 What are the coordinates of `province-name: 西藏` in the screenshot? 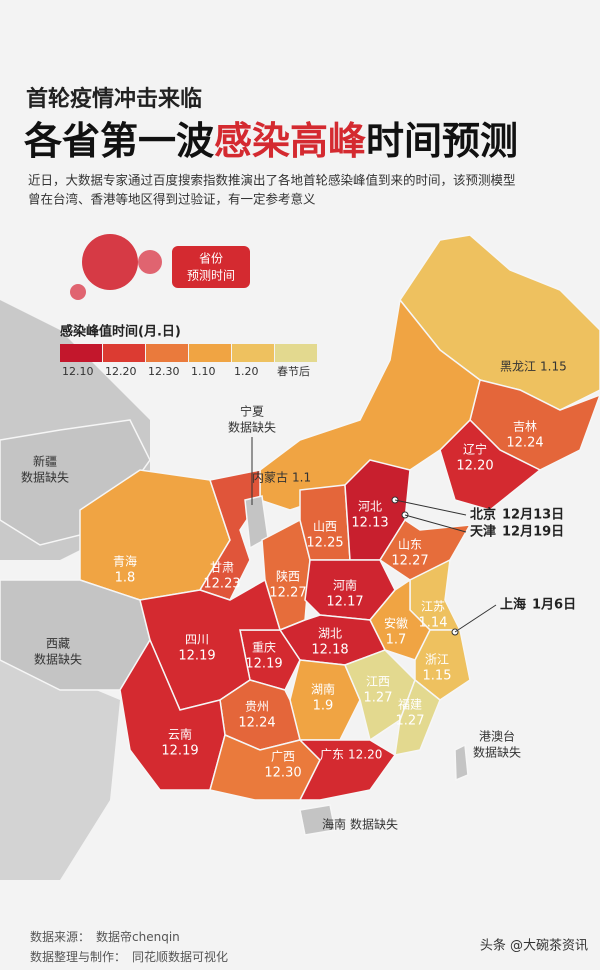 It's located at (58, 644).